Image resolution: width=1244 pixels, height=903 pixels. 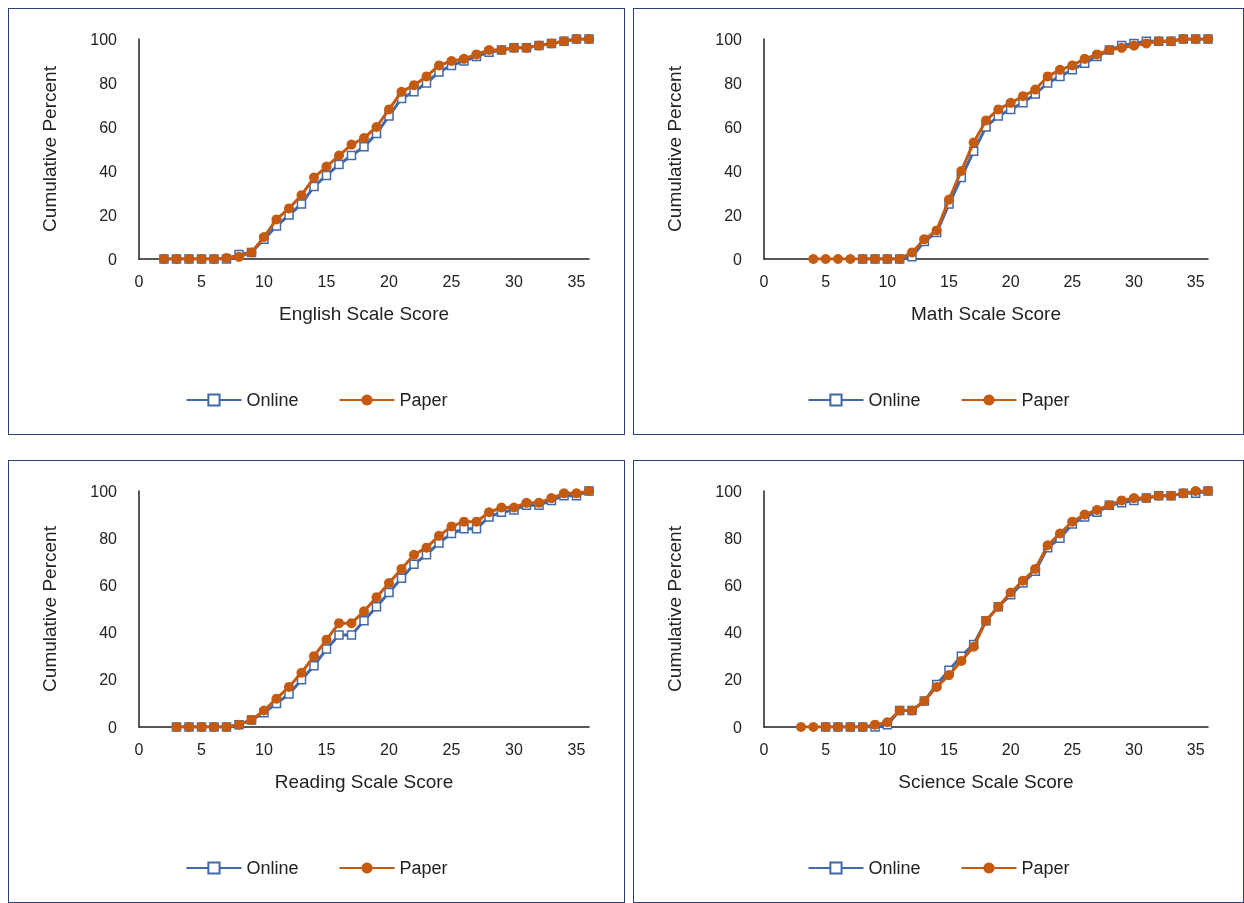 I want to click on x-axis-title: Science Scale Score, so click(x=986, y=781).